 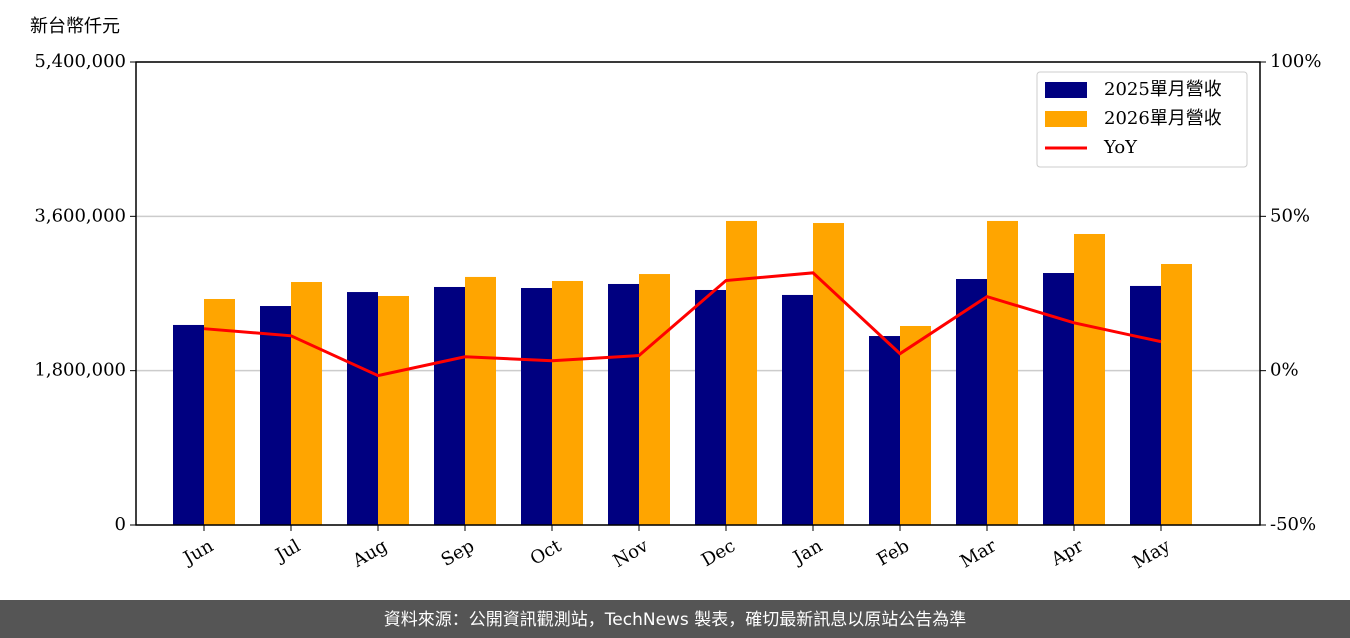 What do you see at coordinates (718, 553) in the screenshot?
I see `x-tick-label: Dec` at bounding box center [718, 553].